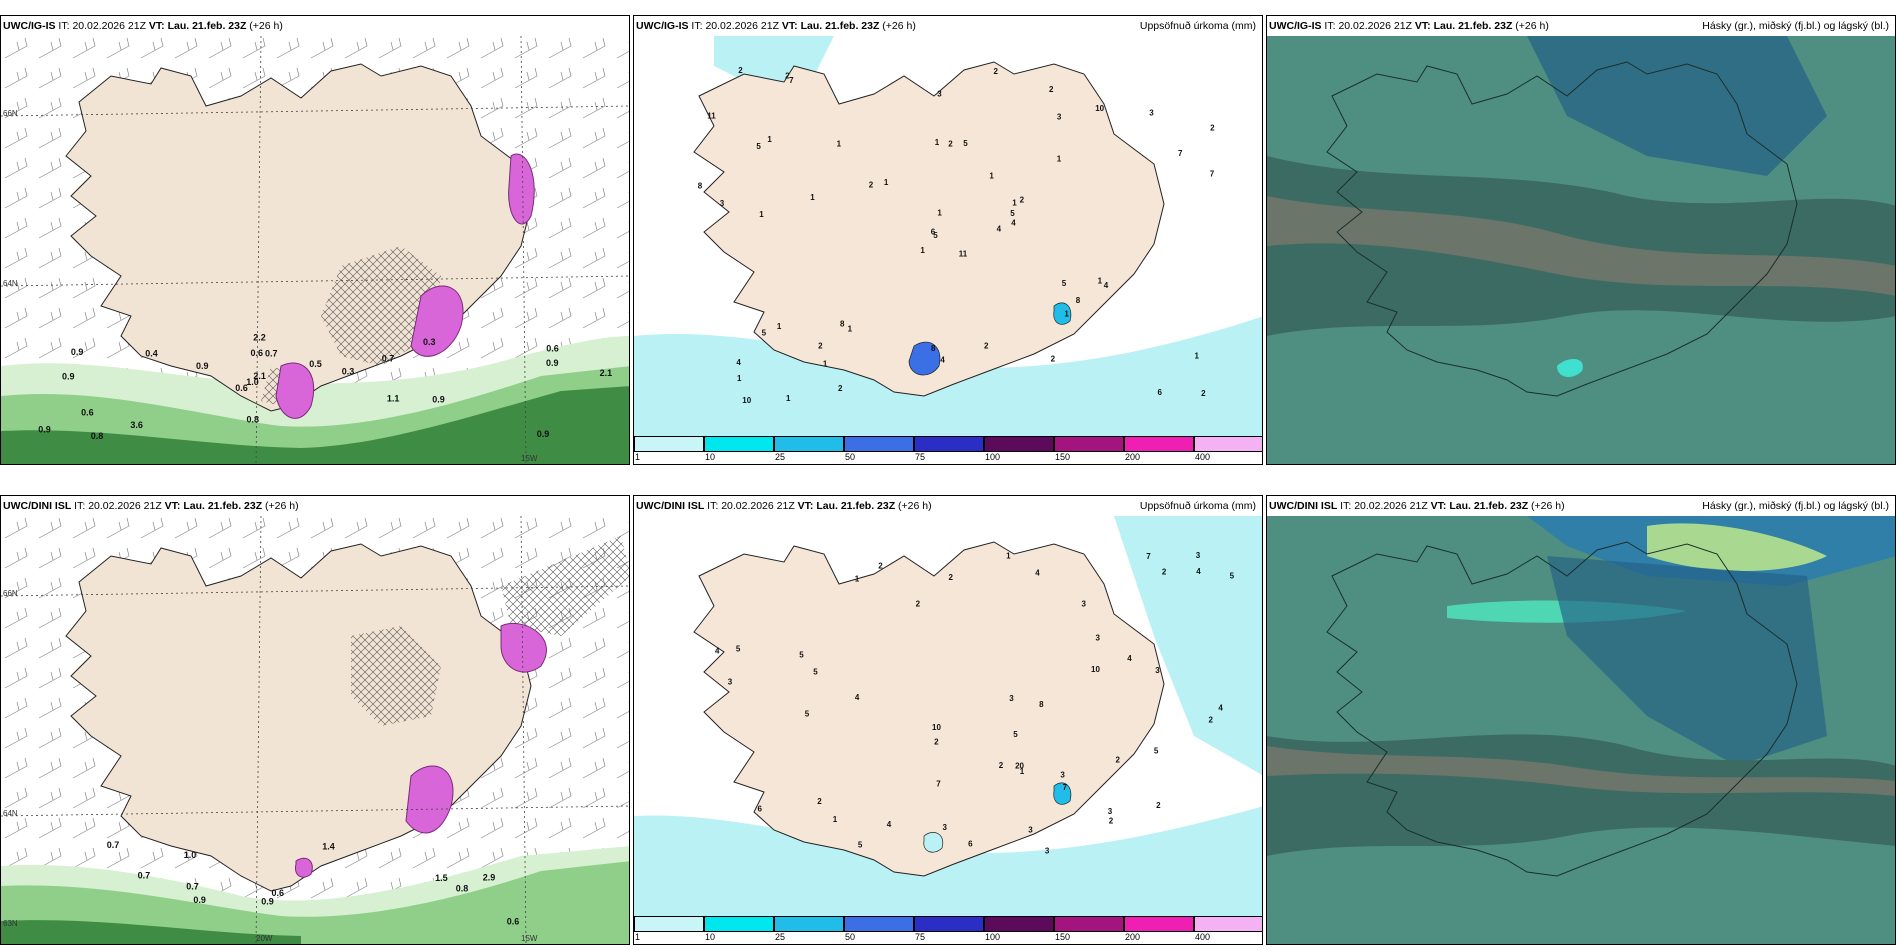  Describe the element at coordinates (156, 26) in the screenshot. I see `vt-label: VT:` at that location.